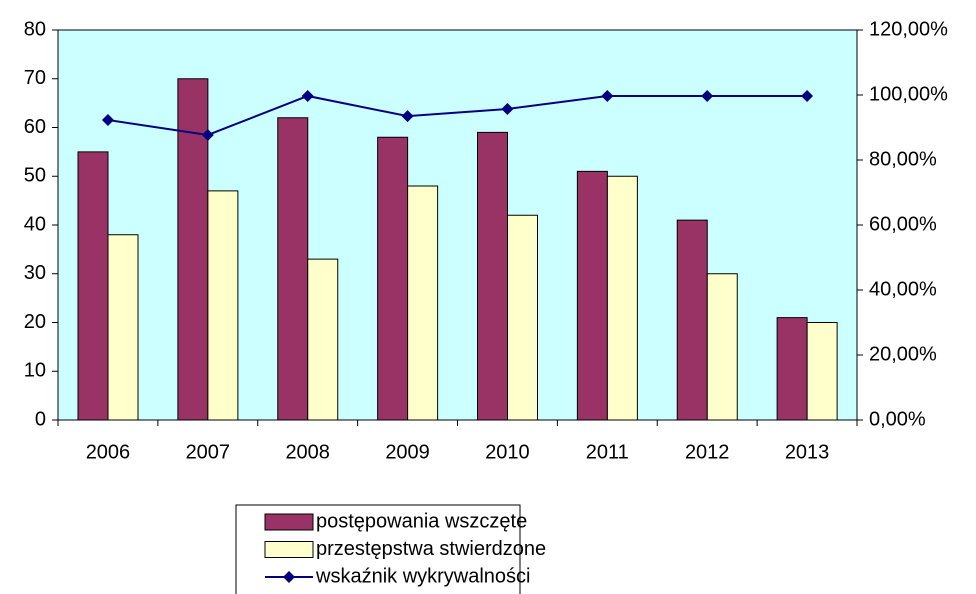 The width and height of the screenshot is (976, 594). What do you see at coordinates (908, 94) in the screenshot?
I see `y2-tick-label: 100,00%` at bounding box center [908, 94].